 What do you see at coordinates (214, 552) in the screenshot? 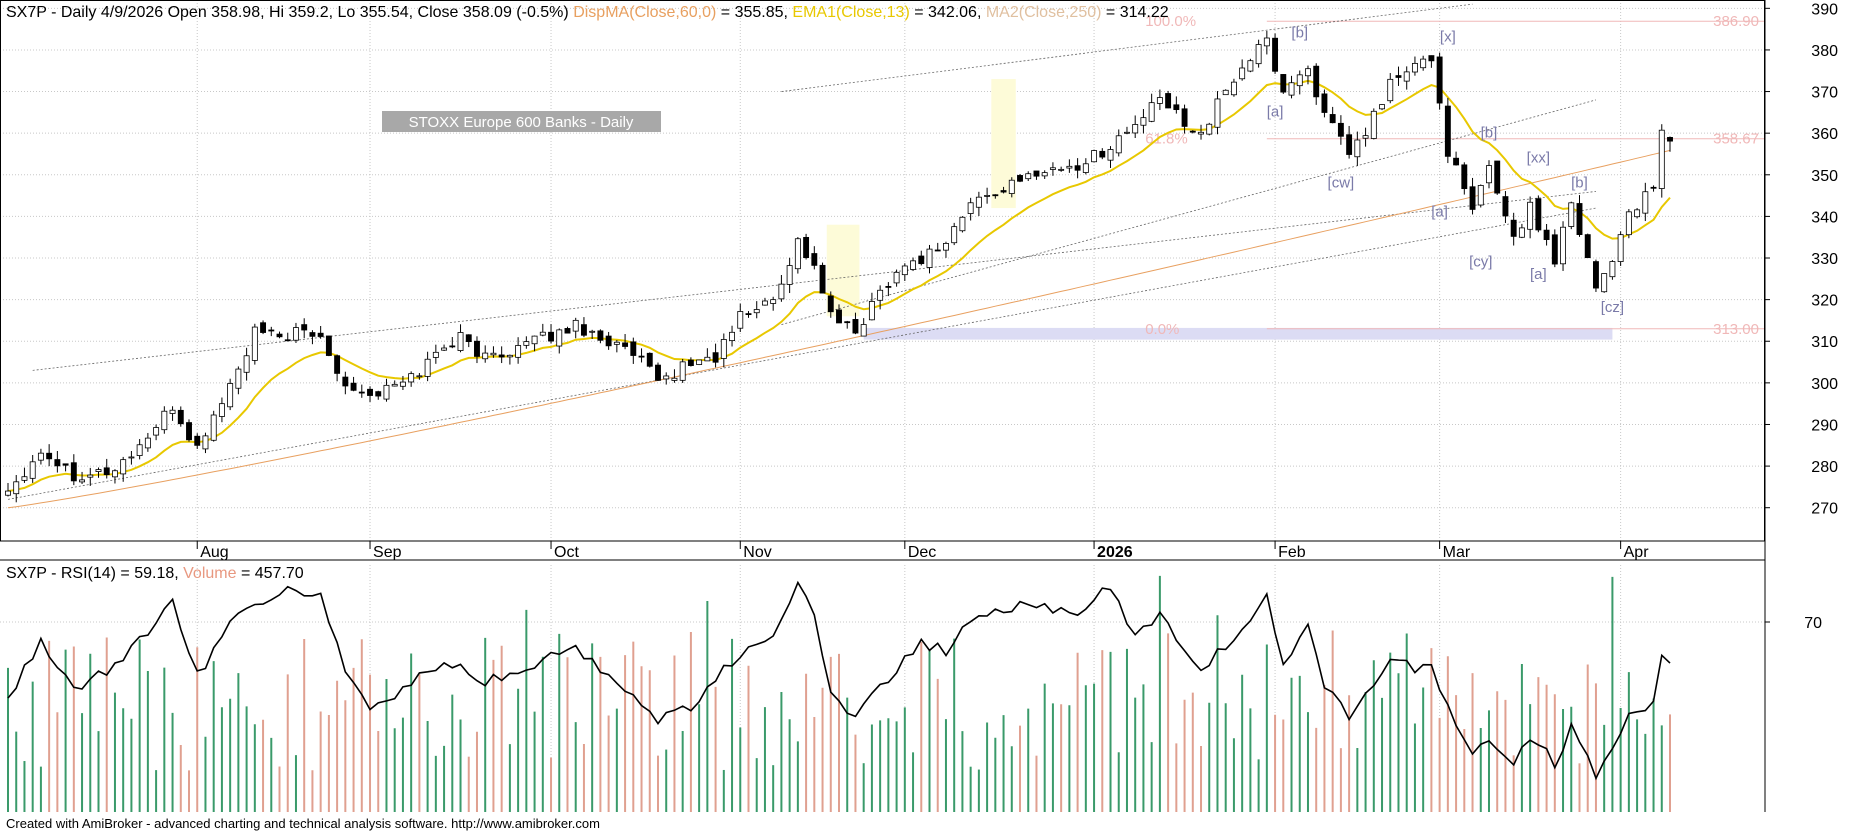
I see `x-tick-label: Aug` at bounding box center [214, 552].